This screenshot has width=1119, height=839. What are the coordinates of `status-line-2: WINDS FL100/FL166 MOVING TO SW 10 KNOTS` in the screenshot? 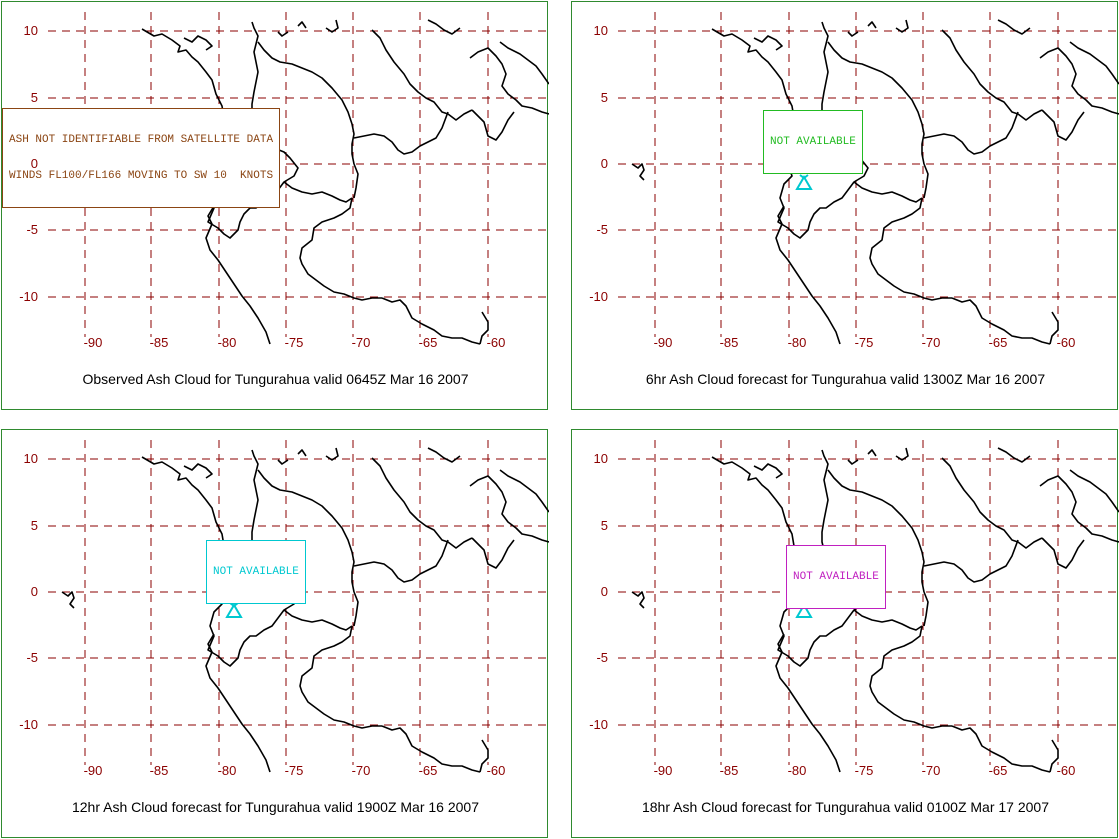 It's located at (141, 176).